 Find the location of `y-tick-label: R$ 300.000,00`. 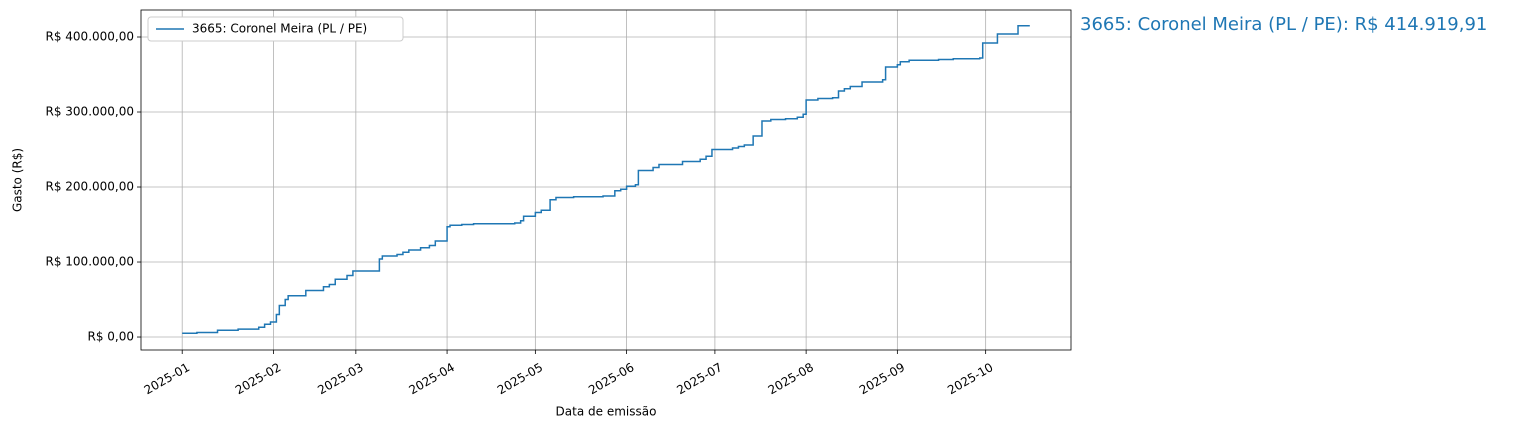

y-tick-label: R$ 300.000,00 is located at coordinates (90, 112).